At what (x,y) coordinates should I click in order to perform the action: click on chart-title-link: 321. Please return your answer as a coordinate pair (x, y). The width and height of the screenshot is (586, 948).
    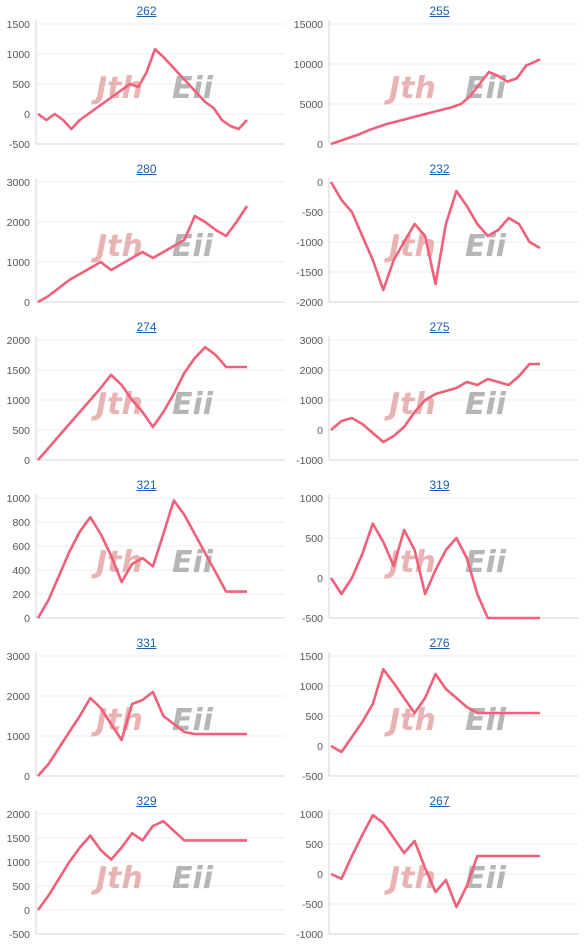
    Looking at the image, I should click on (146, 485).